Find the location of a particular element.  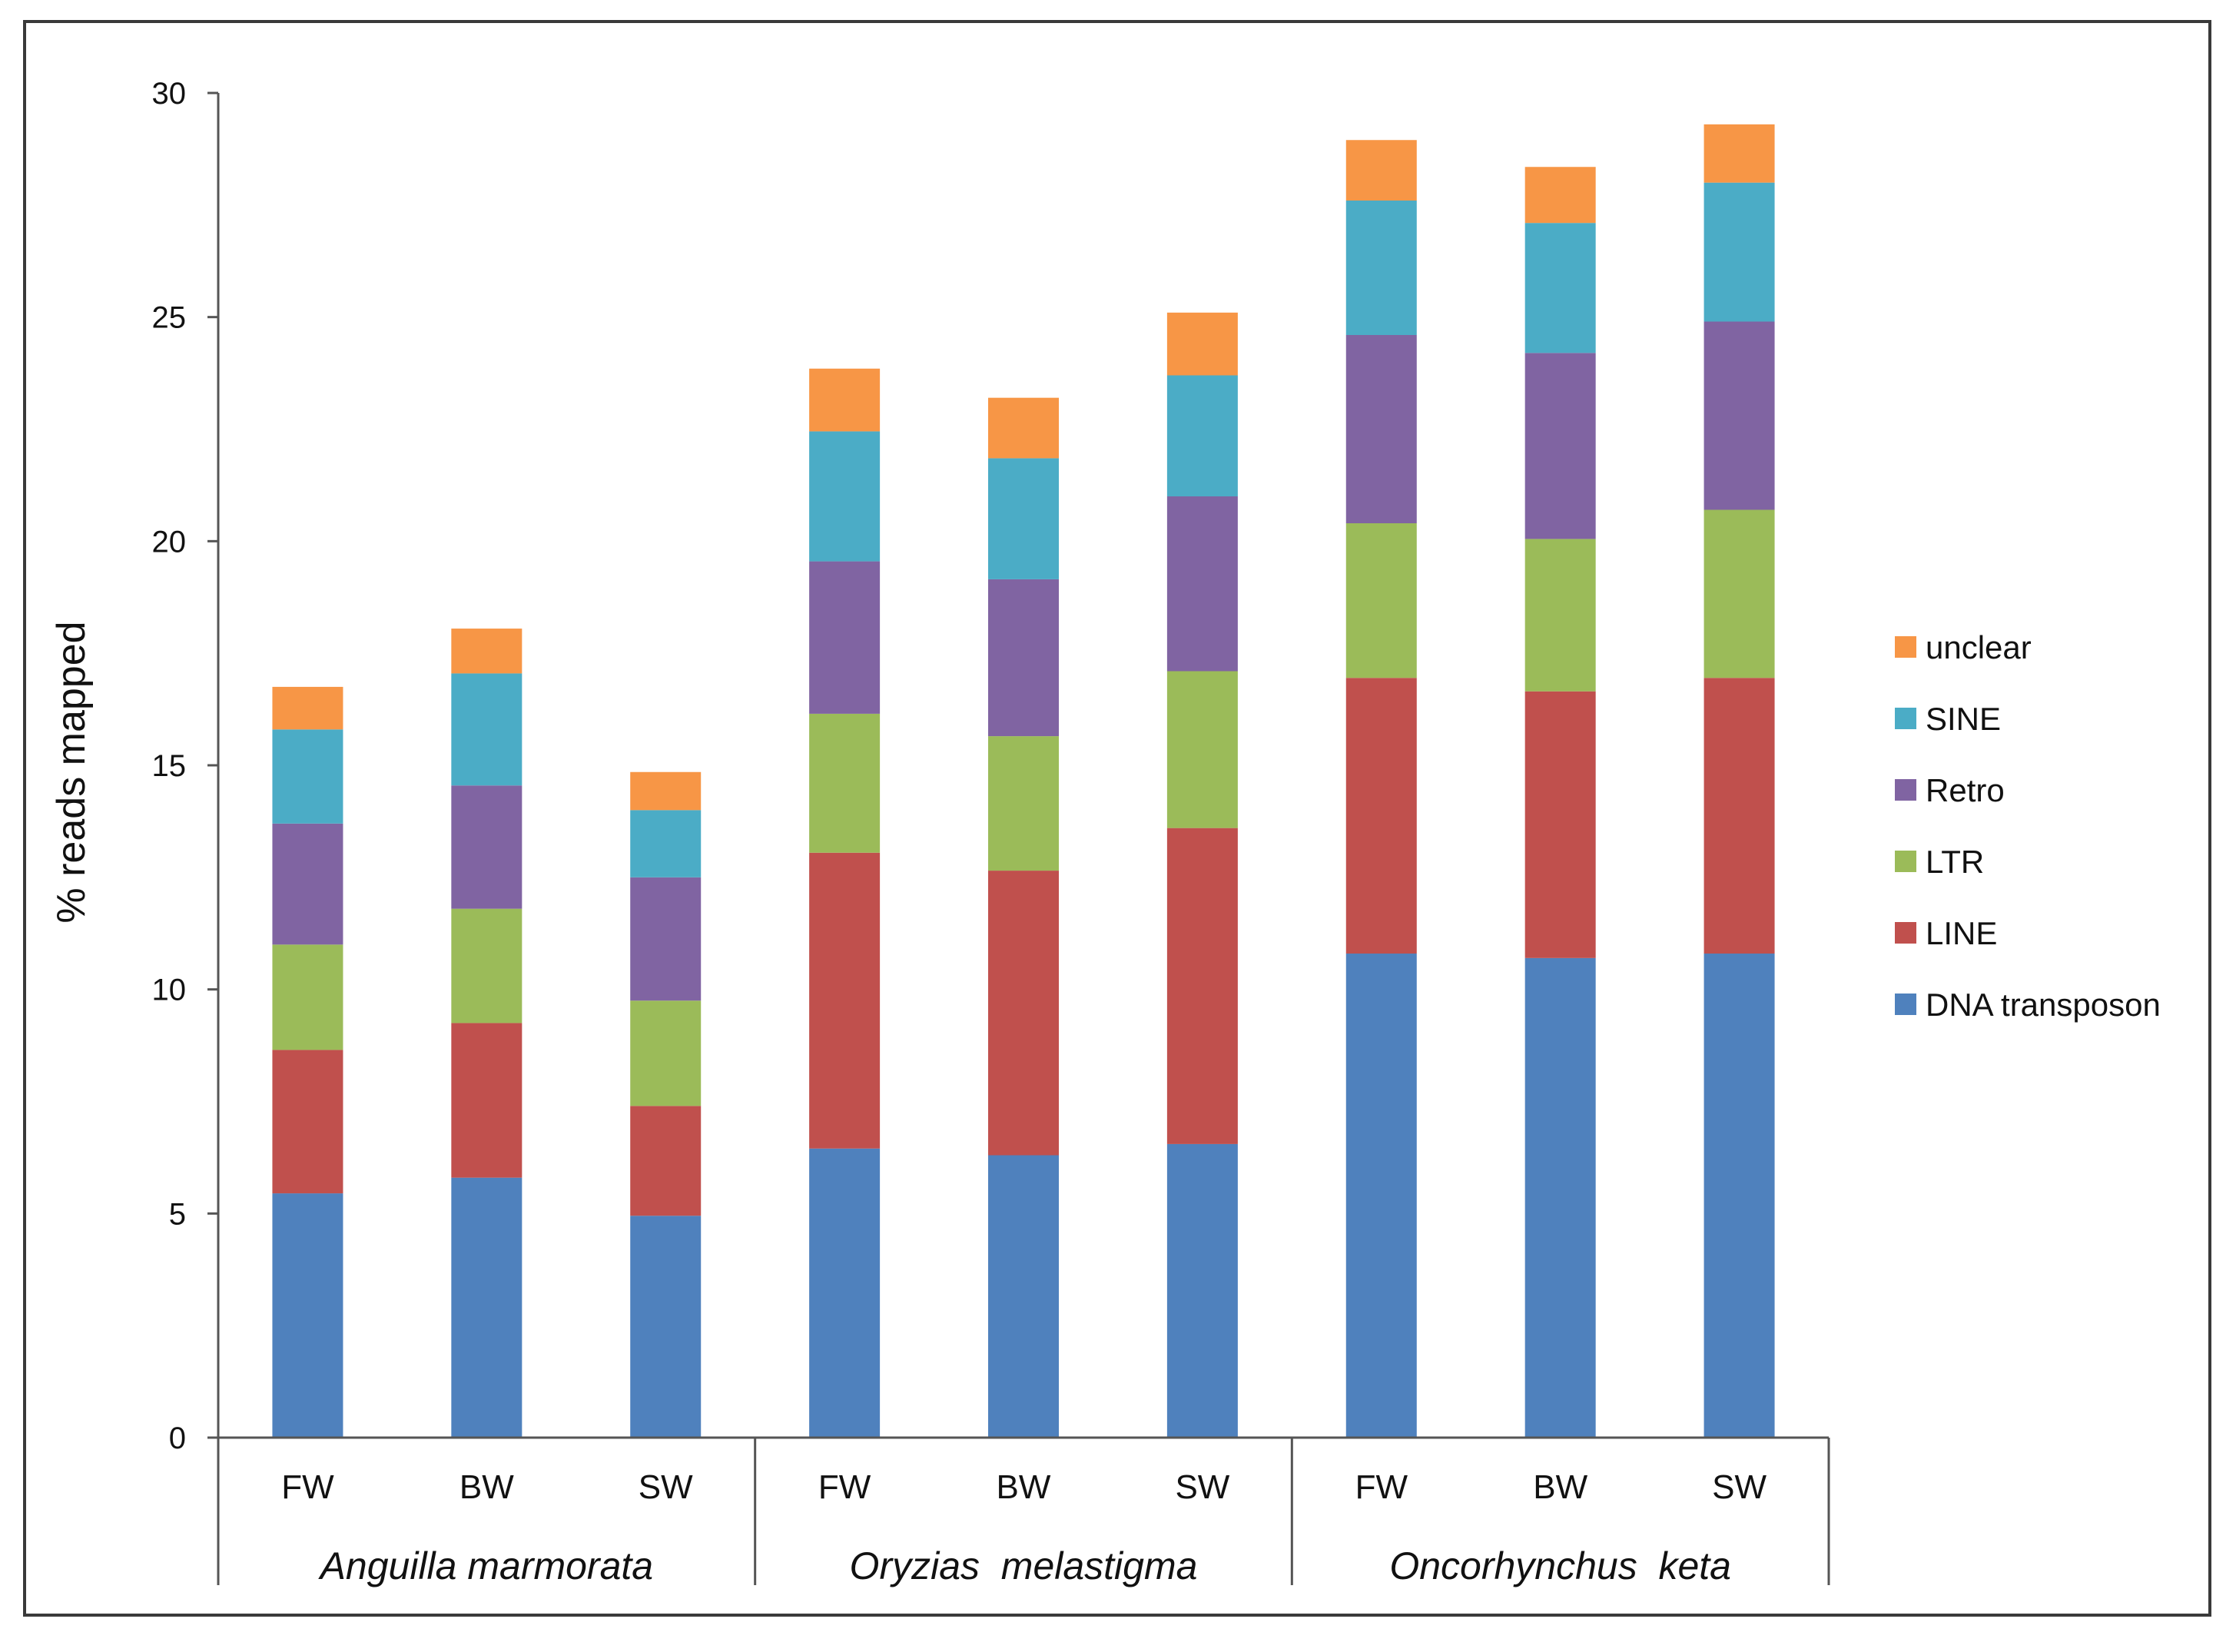

legend-label-unclear: unclear is located at coordinates (1979, 647).